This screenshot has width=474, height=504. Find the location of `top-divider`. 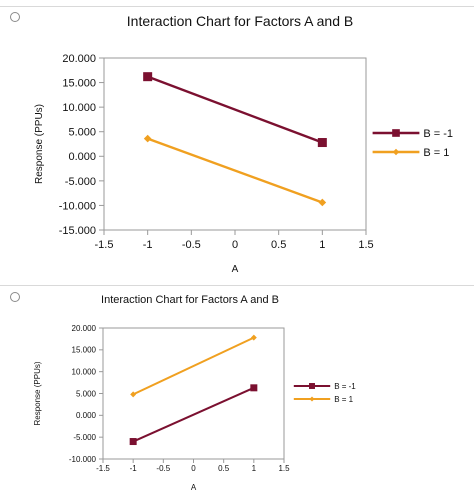

top-divider is located at coordinates (237, 6).